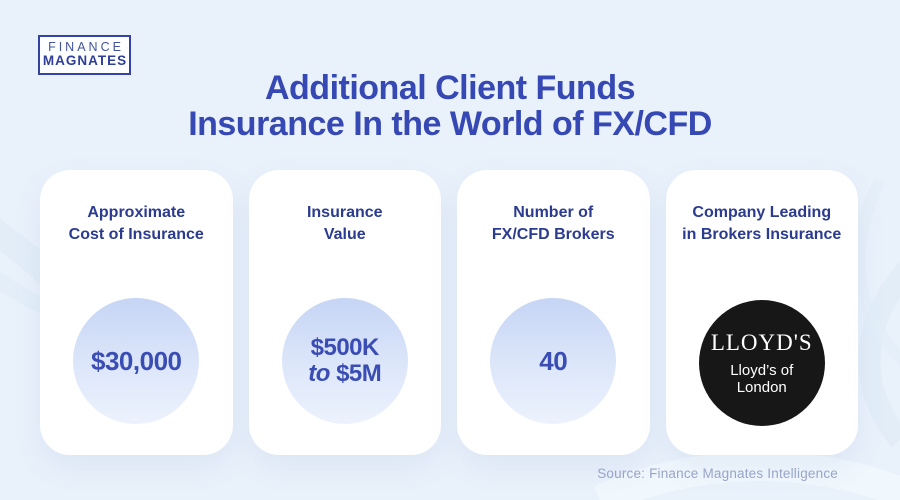 This screenshot has height=500, width=900. I want to click on source-attribution: Source: Finance Magnates Intelligence, so click(717, 473).